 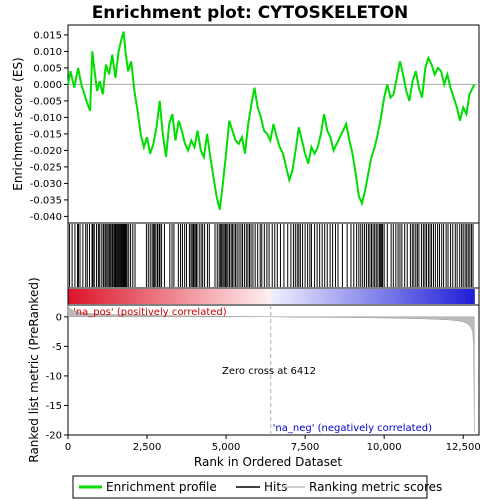 I want to click on hit-lines, so click(x=271, y=255).